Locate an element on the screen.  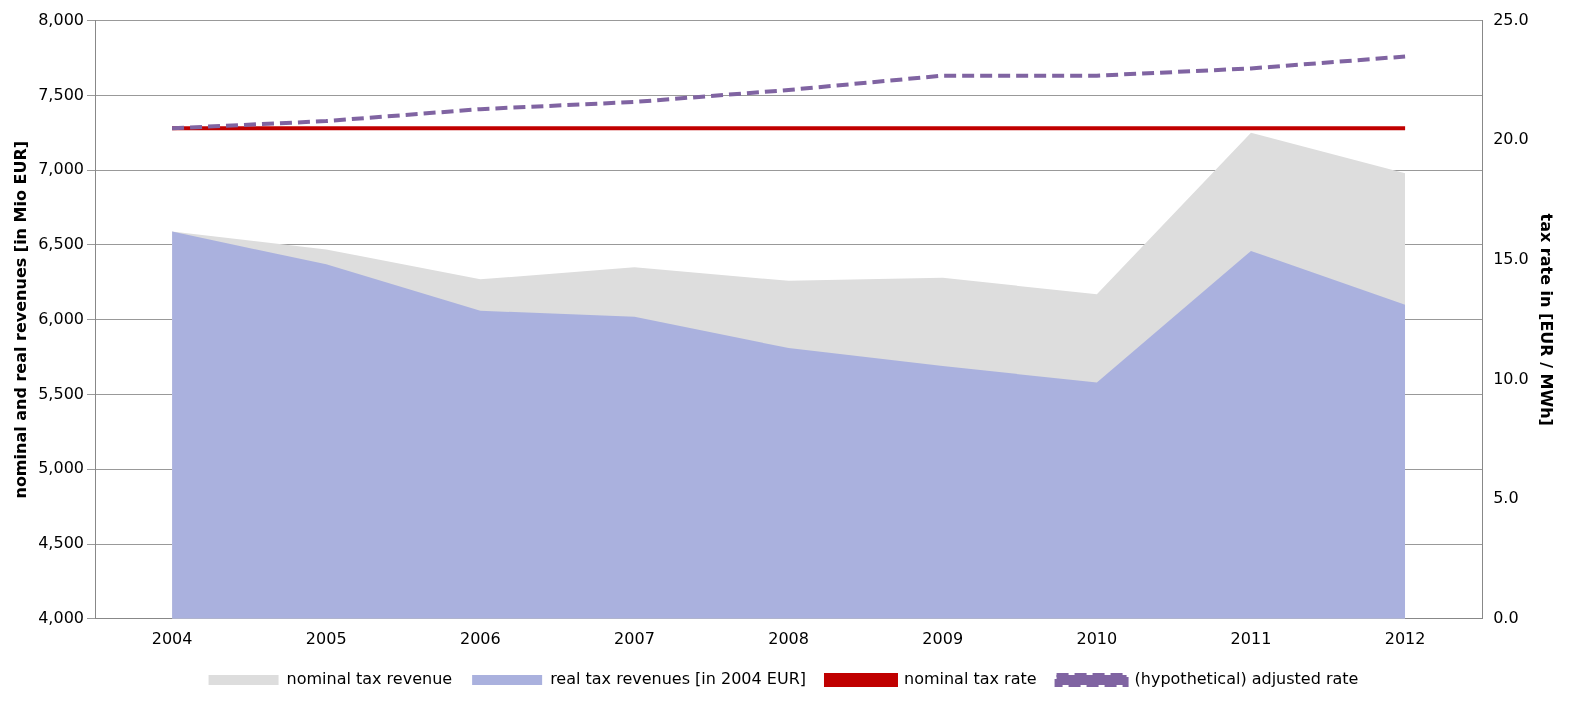
x-tick-label: 2006 is located at coordinates (480, 638).